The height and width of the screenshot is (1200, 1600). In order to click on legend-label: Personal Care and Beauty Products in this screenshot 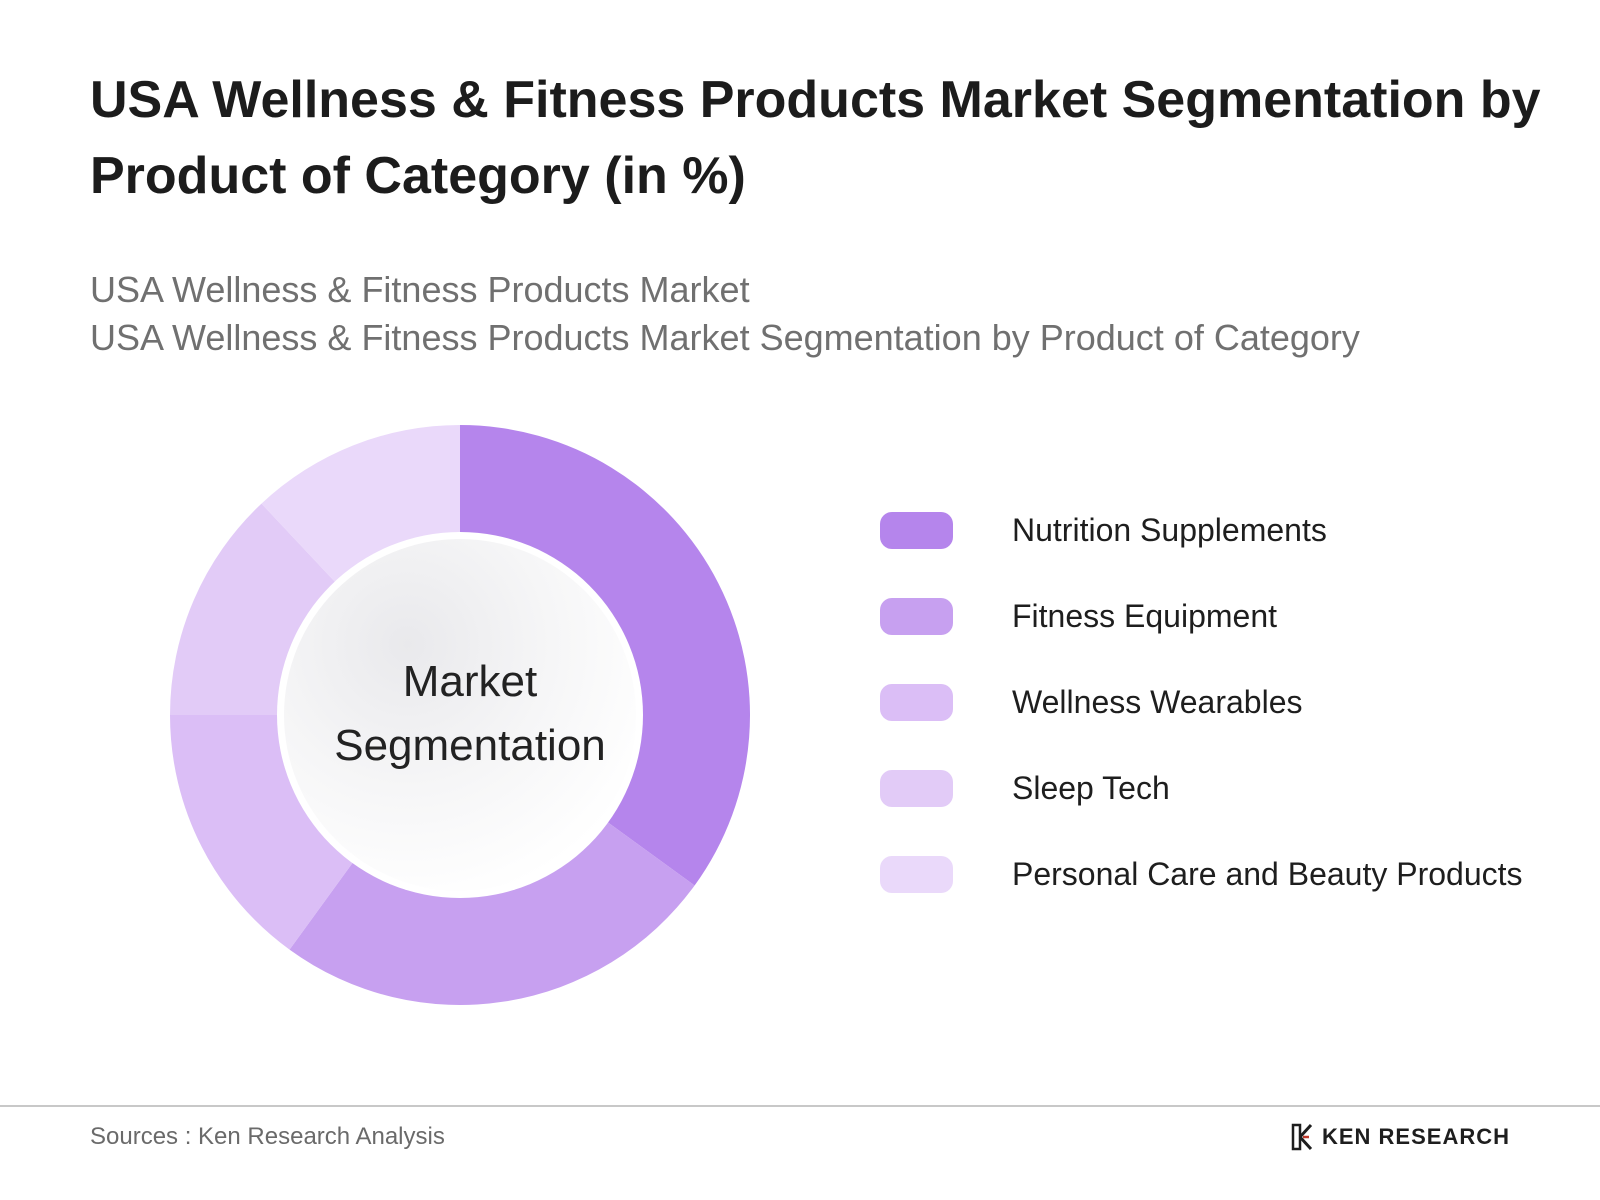, I will do `click(1267, 874)`.